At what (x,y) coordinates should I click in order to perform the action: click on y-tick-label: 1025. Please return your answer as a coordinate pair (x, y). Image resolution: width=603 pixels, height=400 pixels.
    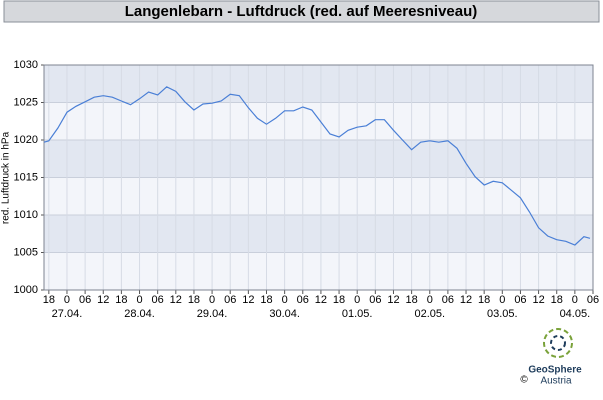
    Looking at the image, I should click on (26, 102).